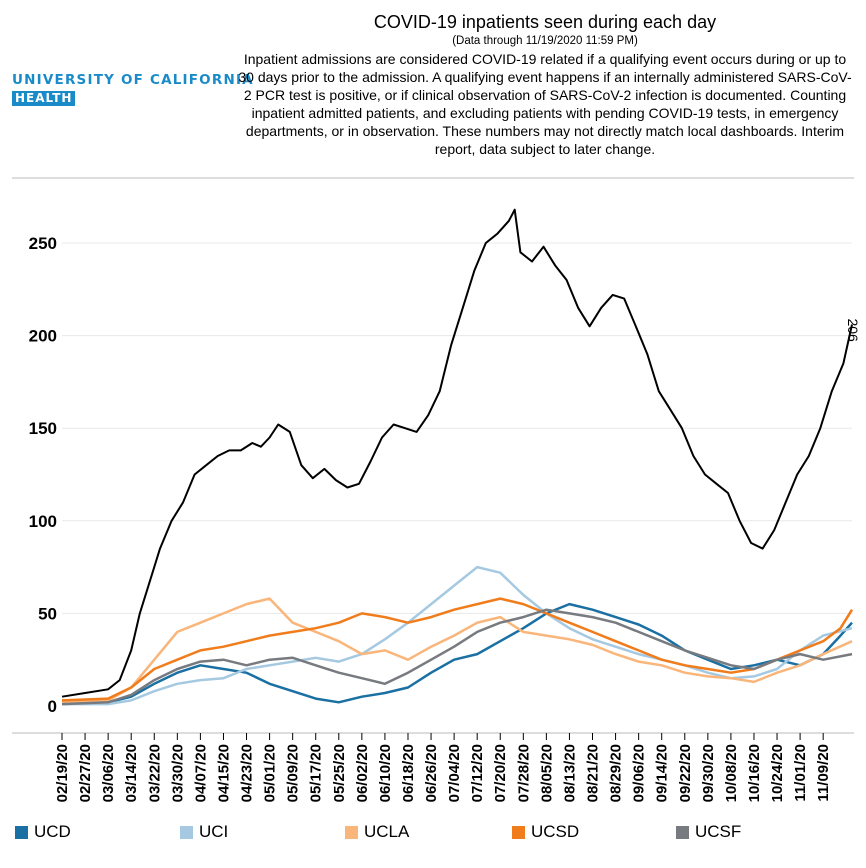 The height and width of the screenshot is (868, 866). I want to click on series-line-ucla, so click(457, 650).